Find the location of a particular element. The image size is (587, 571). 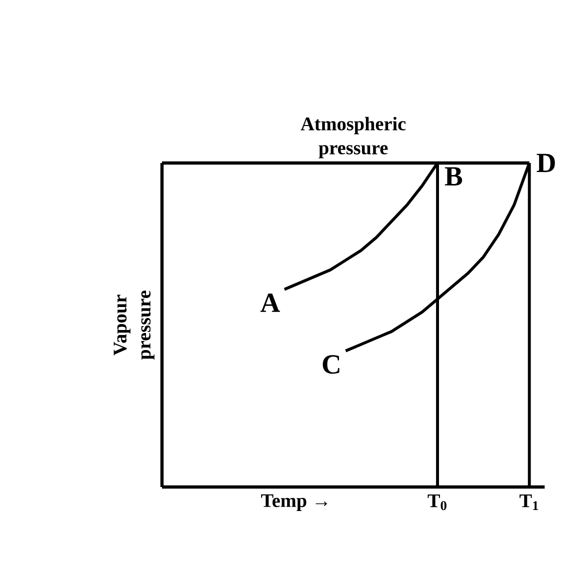

annotation: D is located at coordinates (545, 163).